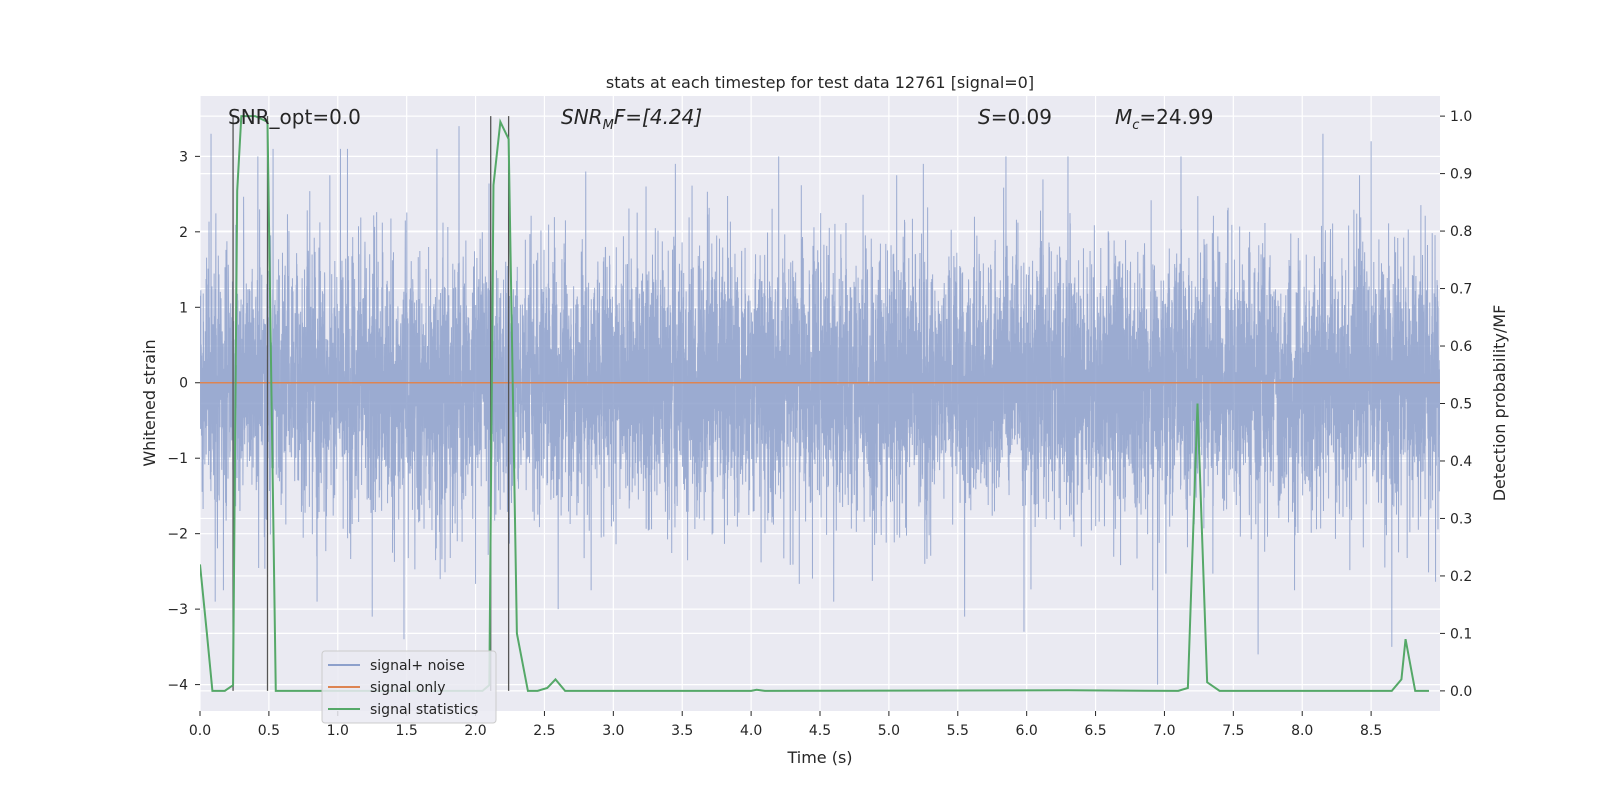 Image resolution: width=1600 pixels, height=800 pixels. I want to click on y-right-tick-label: 0.8, so click(1461, 232).